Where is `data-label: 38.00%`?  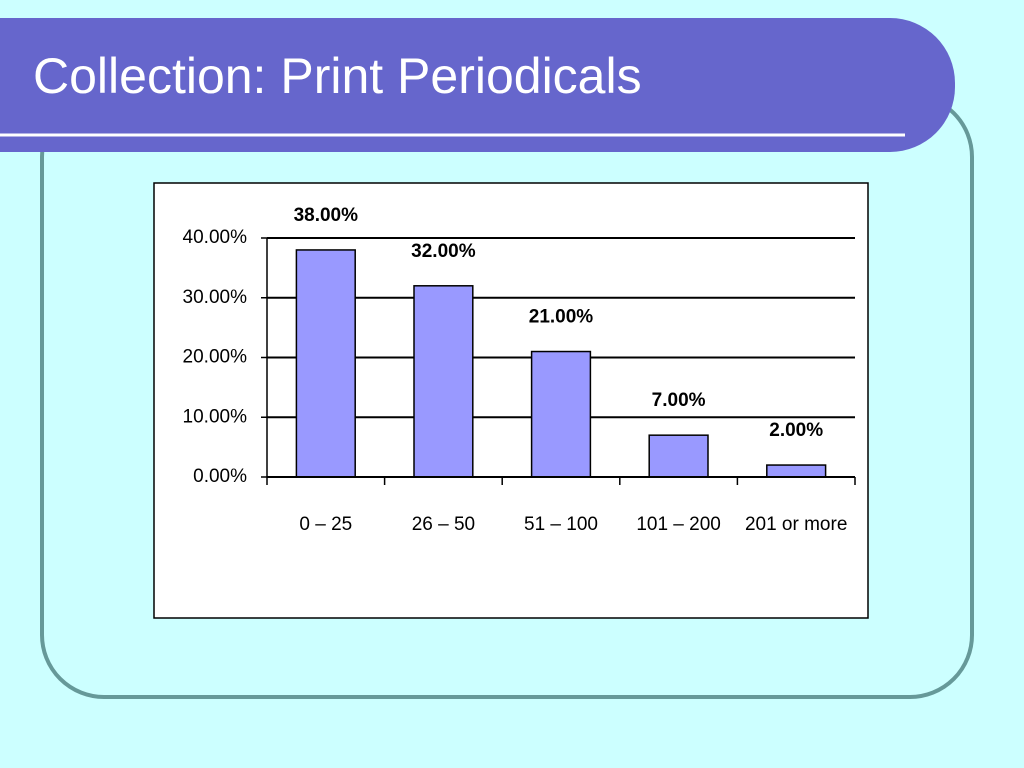
data-label: 38.00% is located at coordinates (326, 215).